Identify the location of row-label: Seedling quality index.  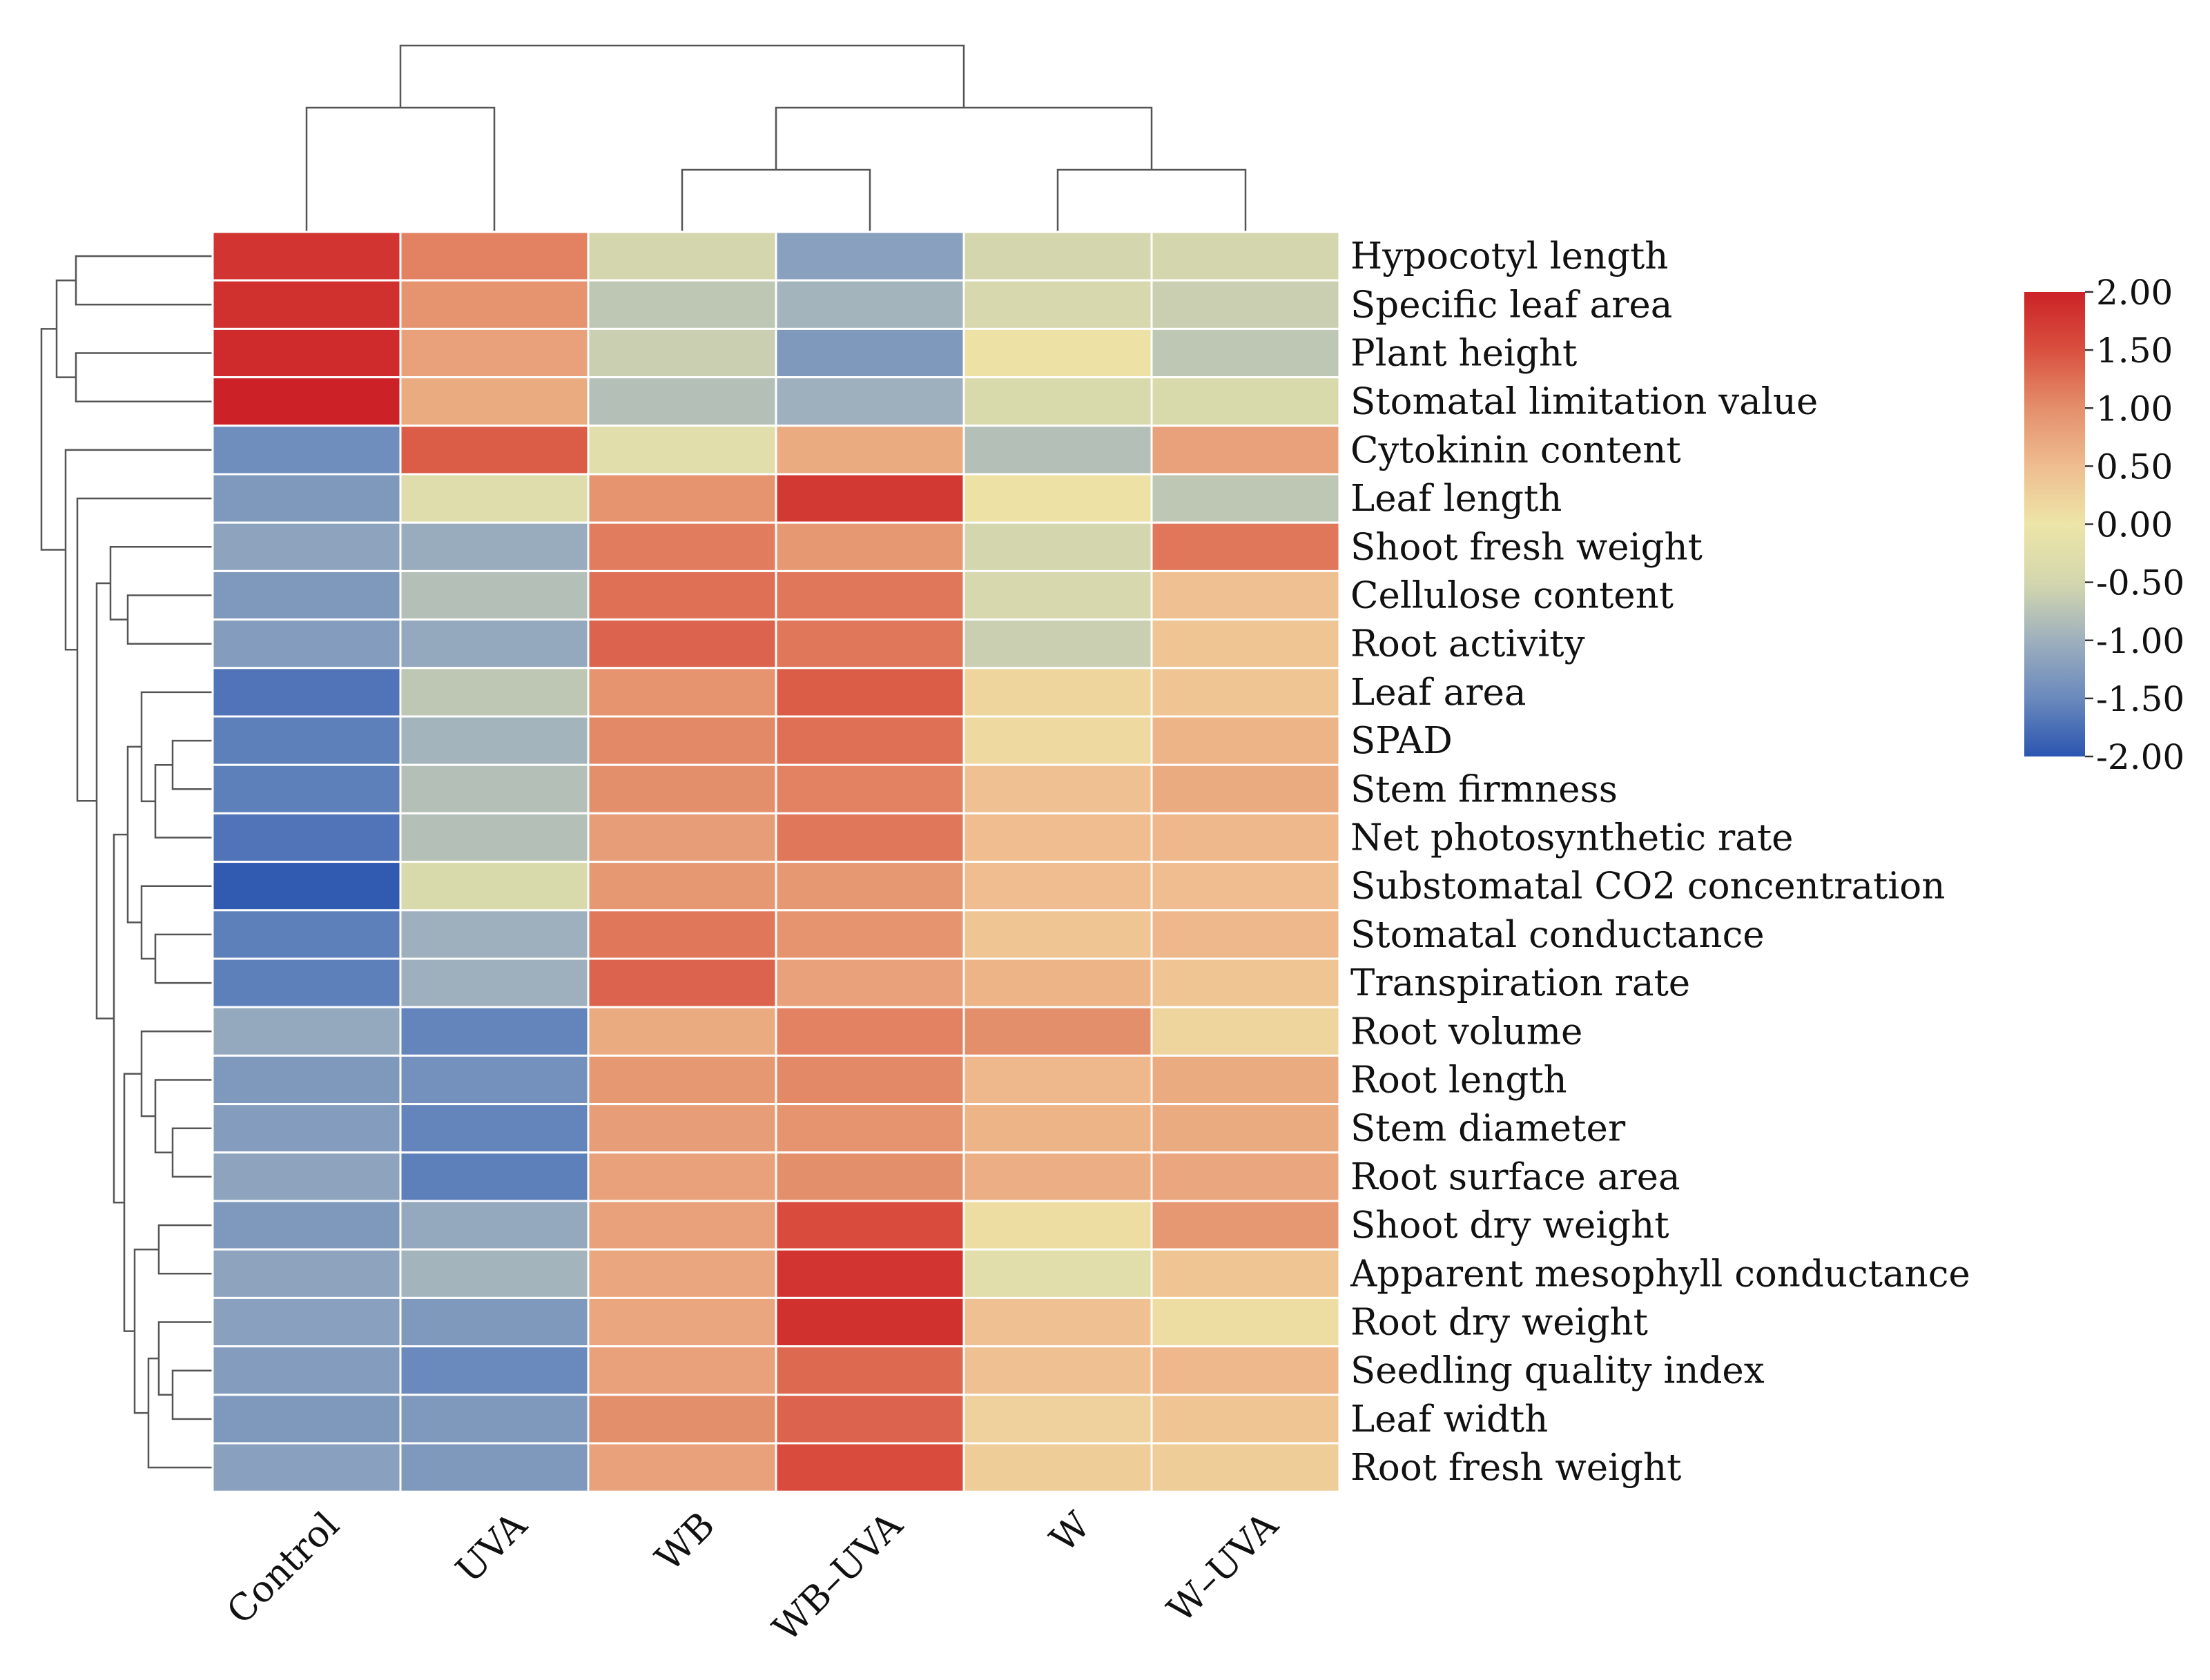
(1557, 1371).